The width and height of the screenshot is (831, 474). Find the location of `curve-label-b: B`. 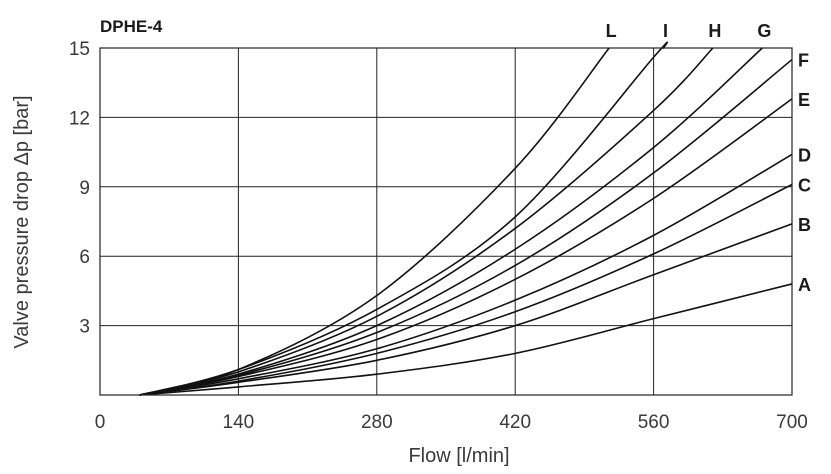

curve-label-b: B is located at coordinates (804, 225).